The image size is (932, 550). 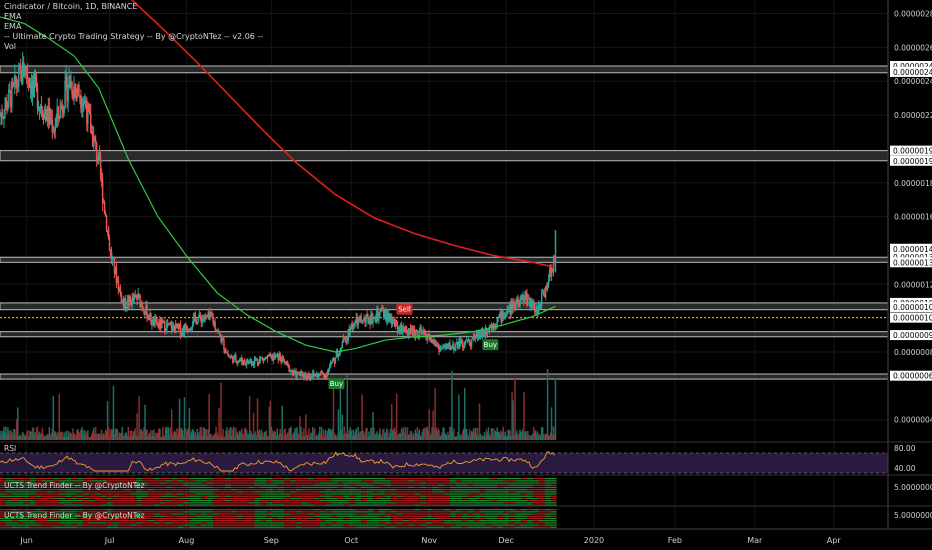 I want to click on sr-zone, so click(x=444, y=69).